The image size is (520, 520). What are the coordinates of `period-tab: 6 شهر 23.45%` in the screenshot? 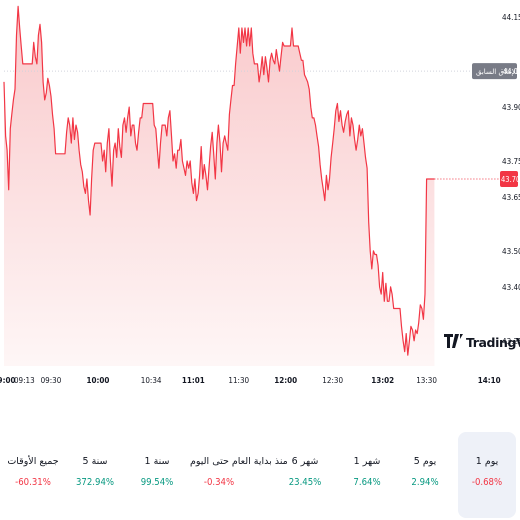 It's located at (305, 475).